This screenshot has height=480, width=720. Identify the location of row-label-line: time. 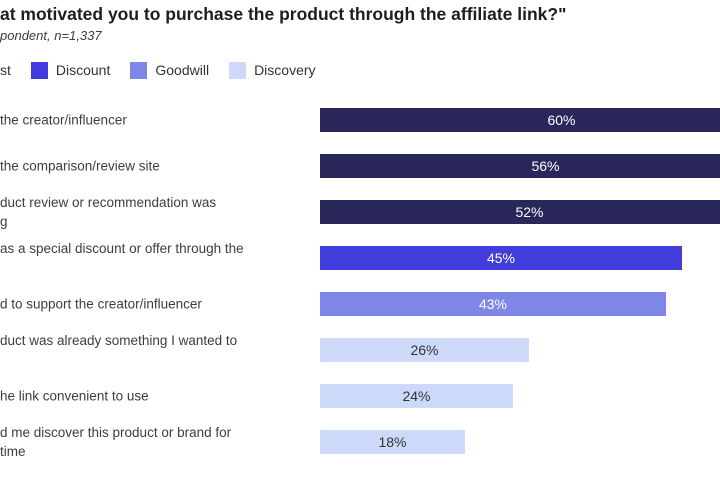
(13, 451).